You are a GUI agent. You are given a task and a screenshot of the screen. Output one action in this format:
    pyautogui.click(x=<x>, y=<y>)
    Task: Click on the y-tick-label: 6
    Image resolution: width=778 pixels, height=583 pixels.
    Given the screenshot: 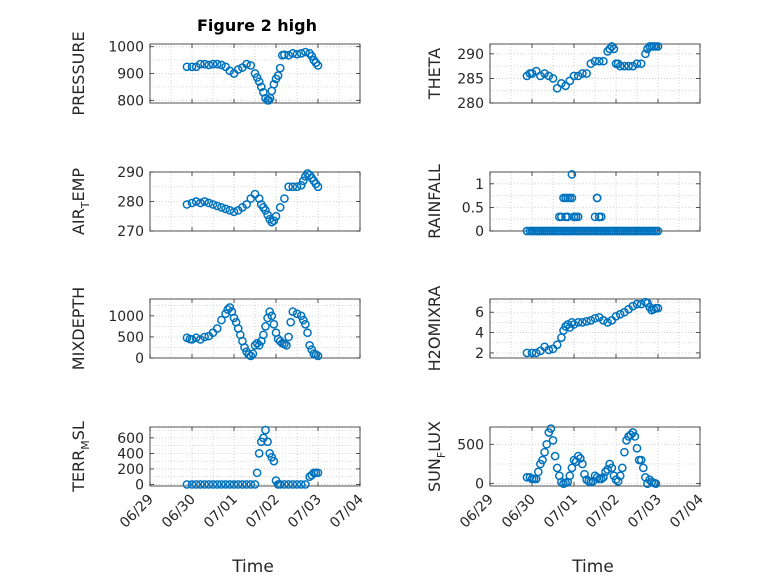 What is the action you would take?
    pyautogui.click(x=479, y=313)
    